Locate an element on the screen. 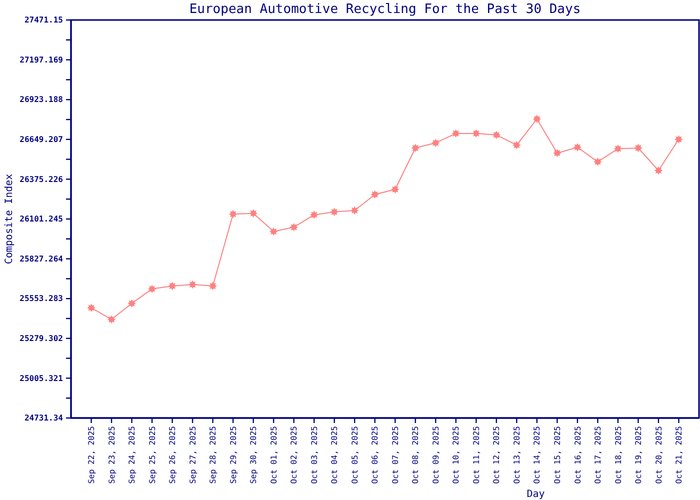  x-tick-label: Oct 11, 2025 is located at coordinates (476, 455).